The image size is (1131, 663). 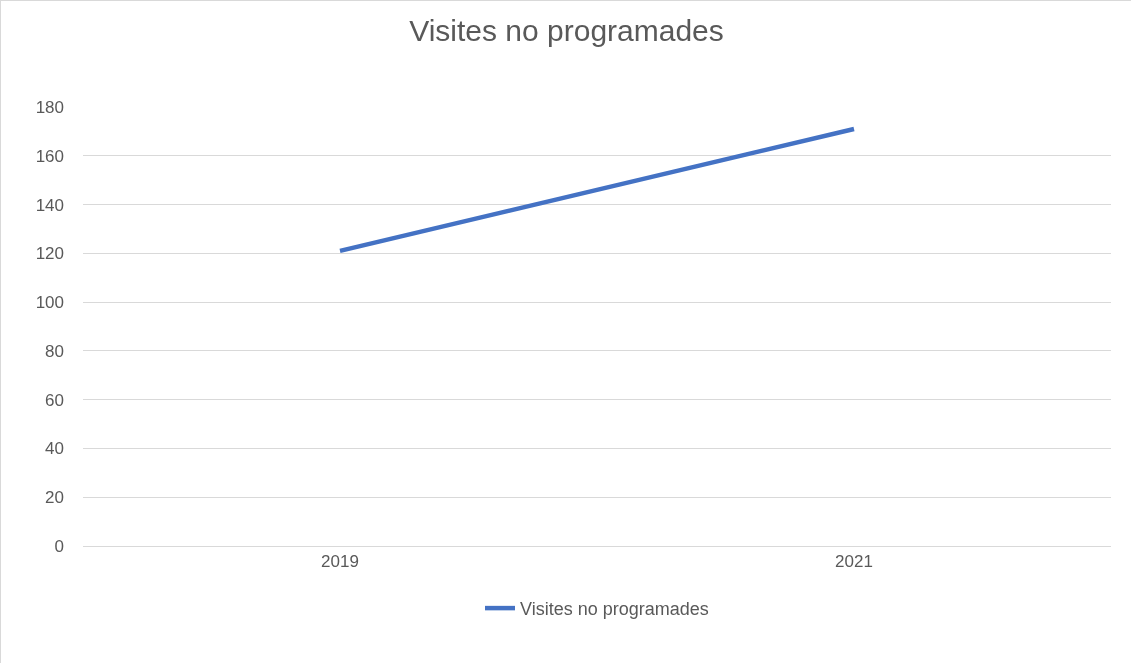 I want to click on x-tick-label: 2019, so click(x=340, y=562).